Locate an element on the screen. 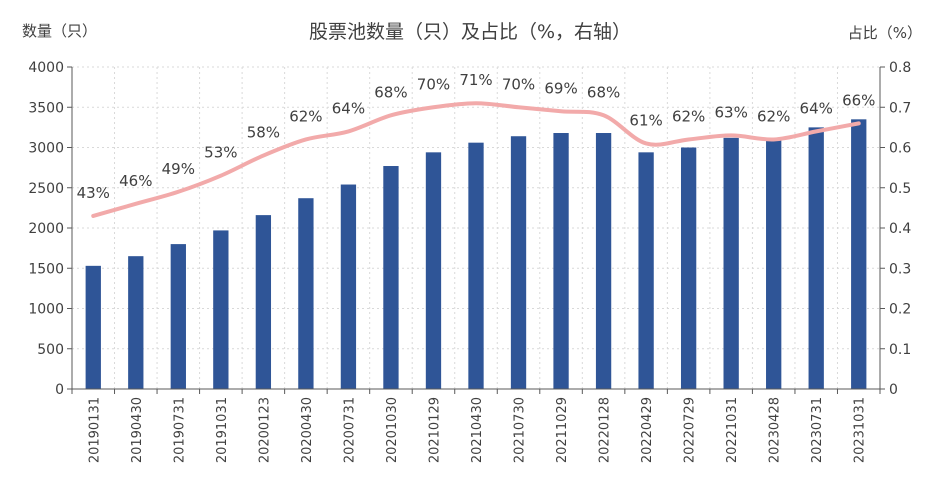  x-tick-label: 20210730 is located at coordinates (520, 430).